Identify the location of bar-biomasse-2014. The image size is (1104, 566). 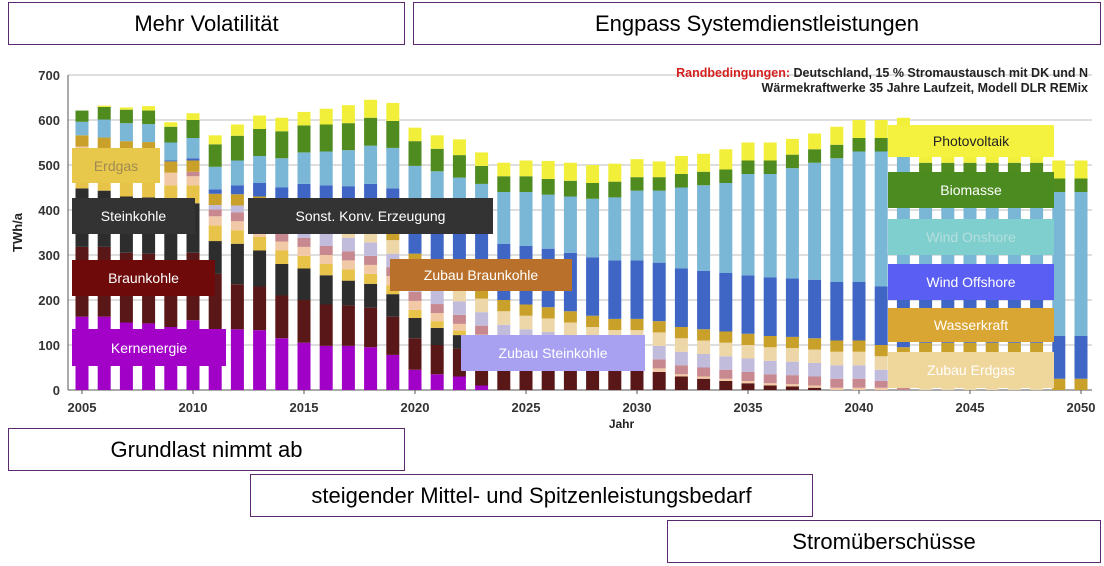
(282, 145).